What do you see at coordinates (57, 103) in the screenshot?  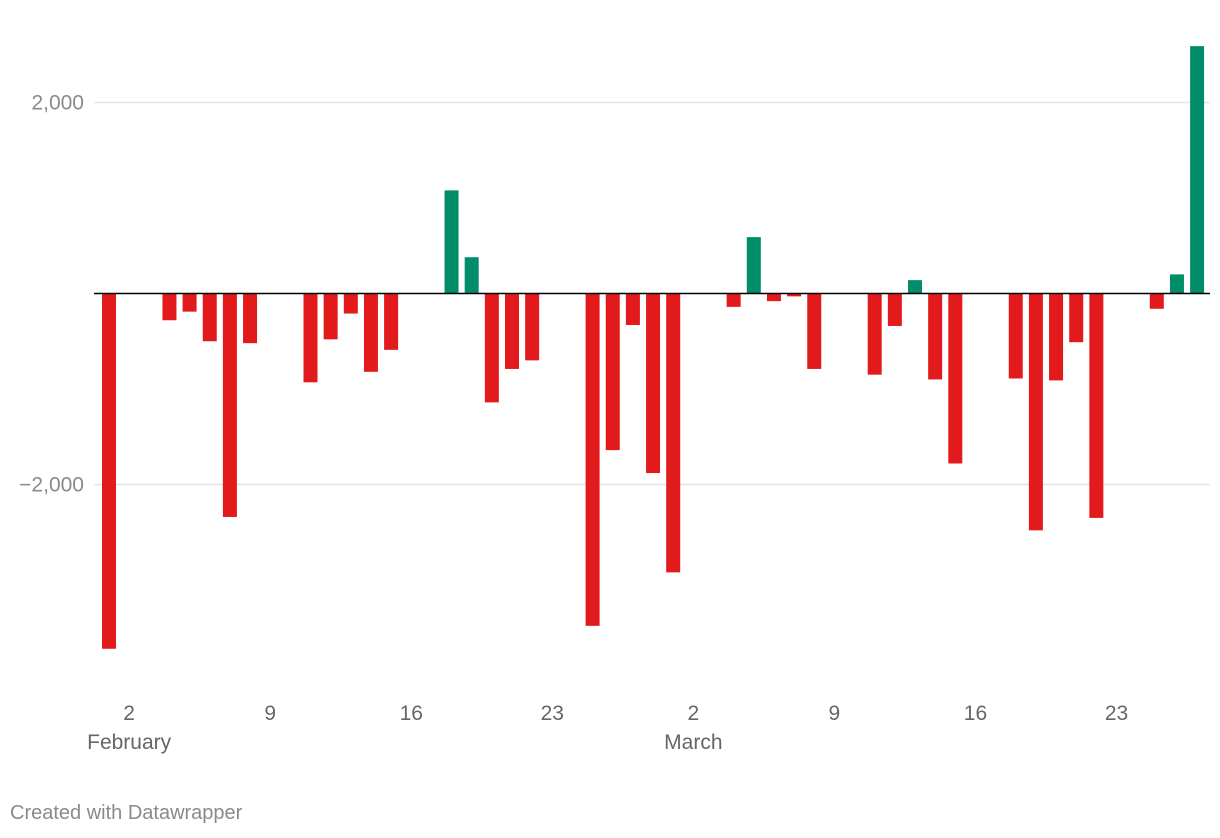 I see `y-tick-label: 2,000` at bounding box center [57, 103].